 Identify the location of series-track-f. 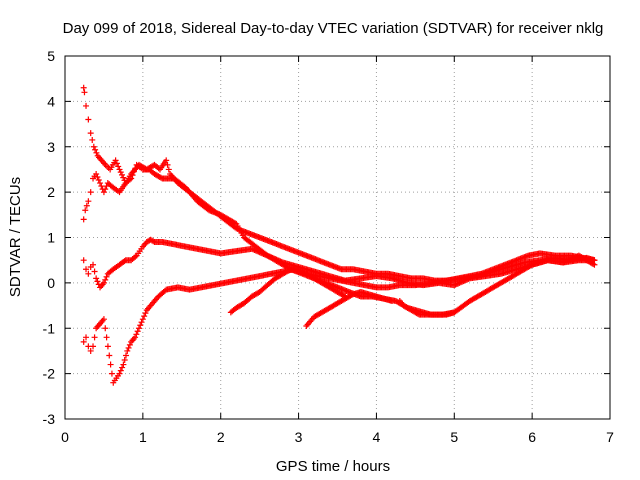
(349, 308).